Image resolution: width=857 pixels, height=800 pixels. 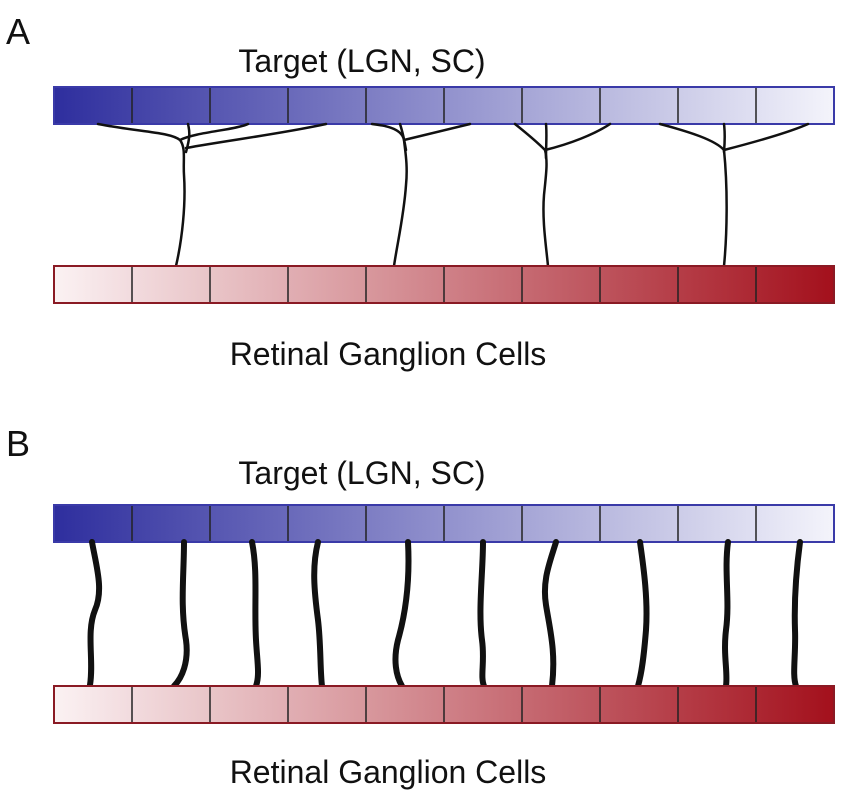 What do you see at coordinates (388, 772) in the screenshot?
I see `panel-b-rgc-label: Retinal Ganglion Cells` at bounding box center [388, 772].